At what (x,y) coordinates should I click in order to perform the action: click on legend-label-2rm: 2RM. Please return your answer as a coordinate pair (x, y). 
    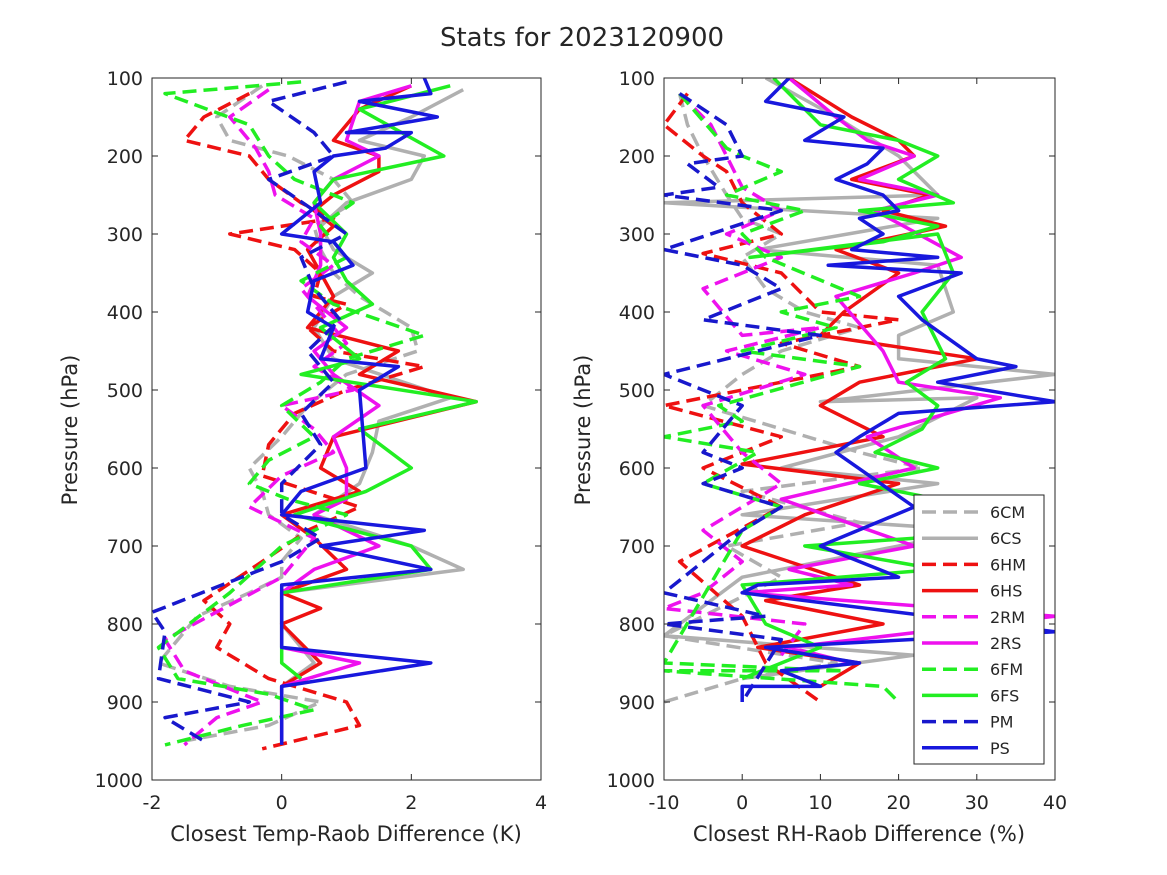
    Looking at the image, I should click on (1007, 617).